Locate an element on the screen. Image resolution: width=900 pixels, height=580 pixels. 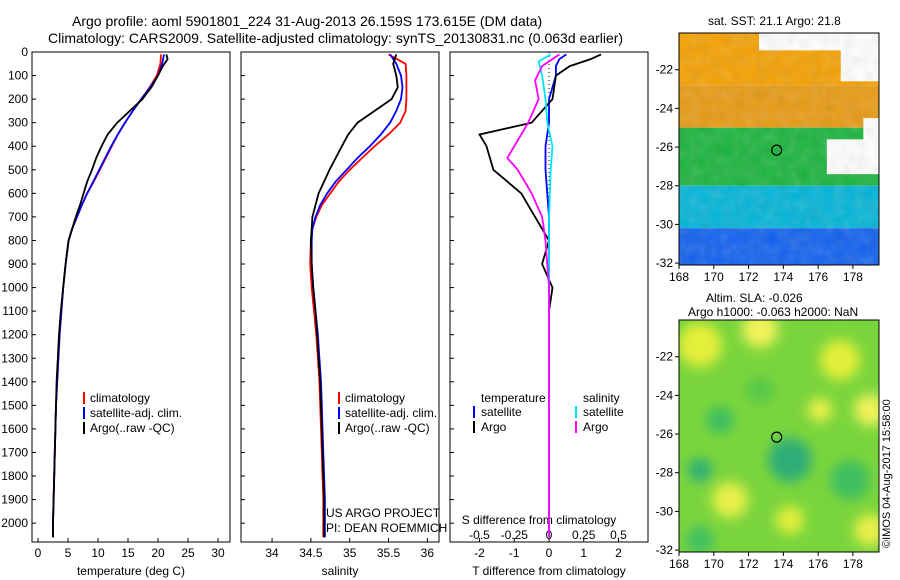
sla_map-xtick-label: 172 is located at coordinates (749, 564).